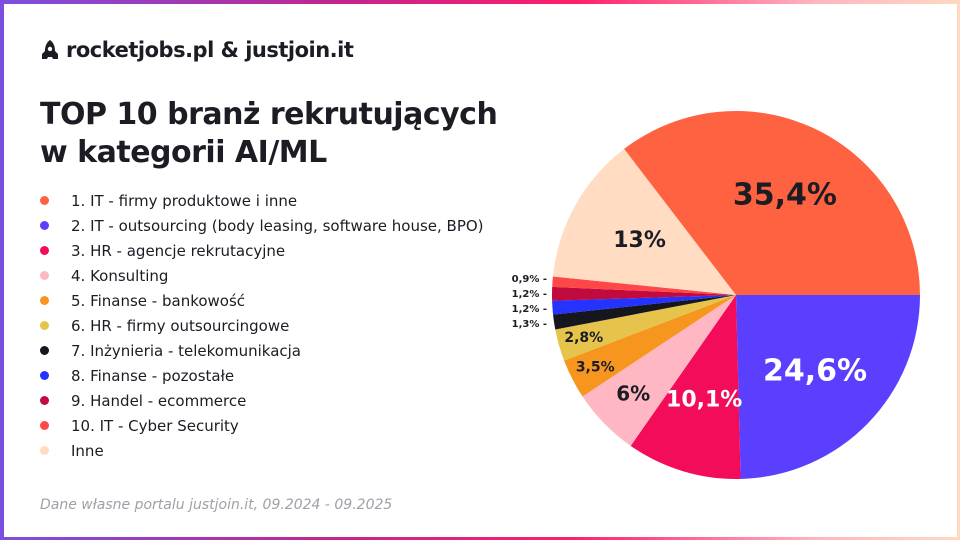 Image resolution: width=960 pixels, height=540 pixels. What do you see at coordinates (529, 324) in the screenshot?
I see `slice-label-outside: 1,3% -` at bounding box center [529, 324].